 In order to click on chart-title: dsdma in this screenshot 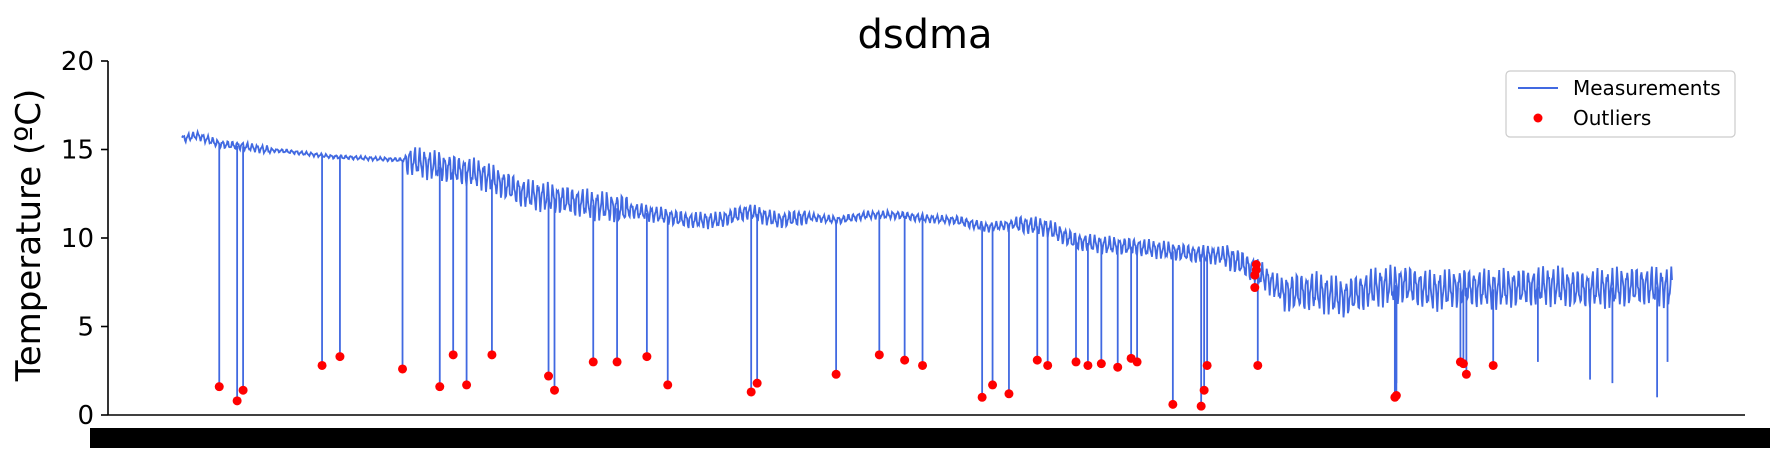, I will do `click(924, 35)`.